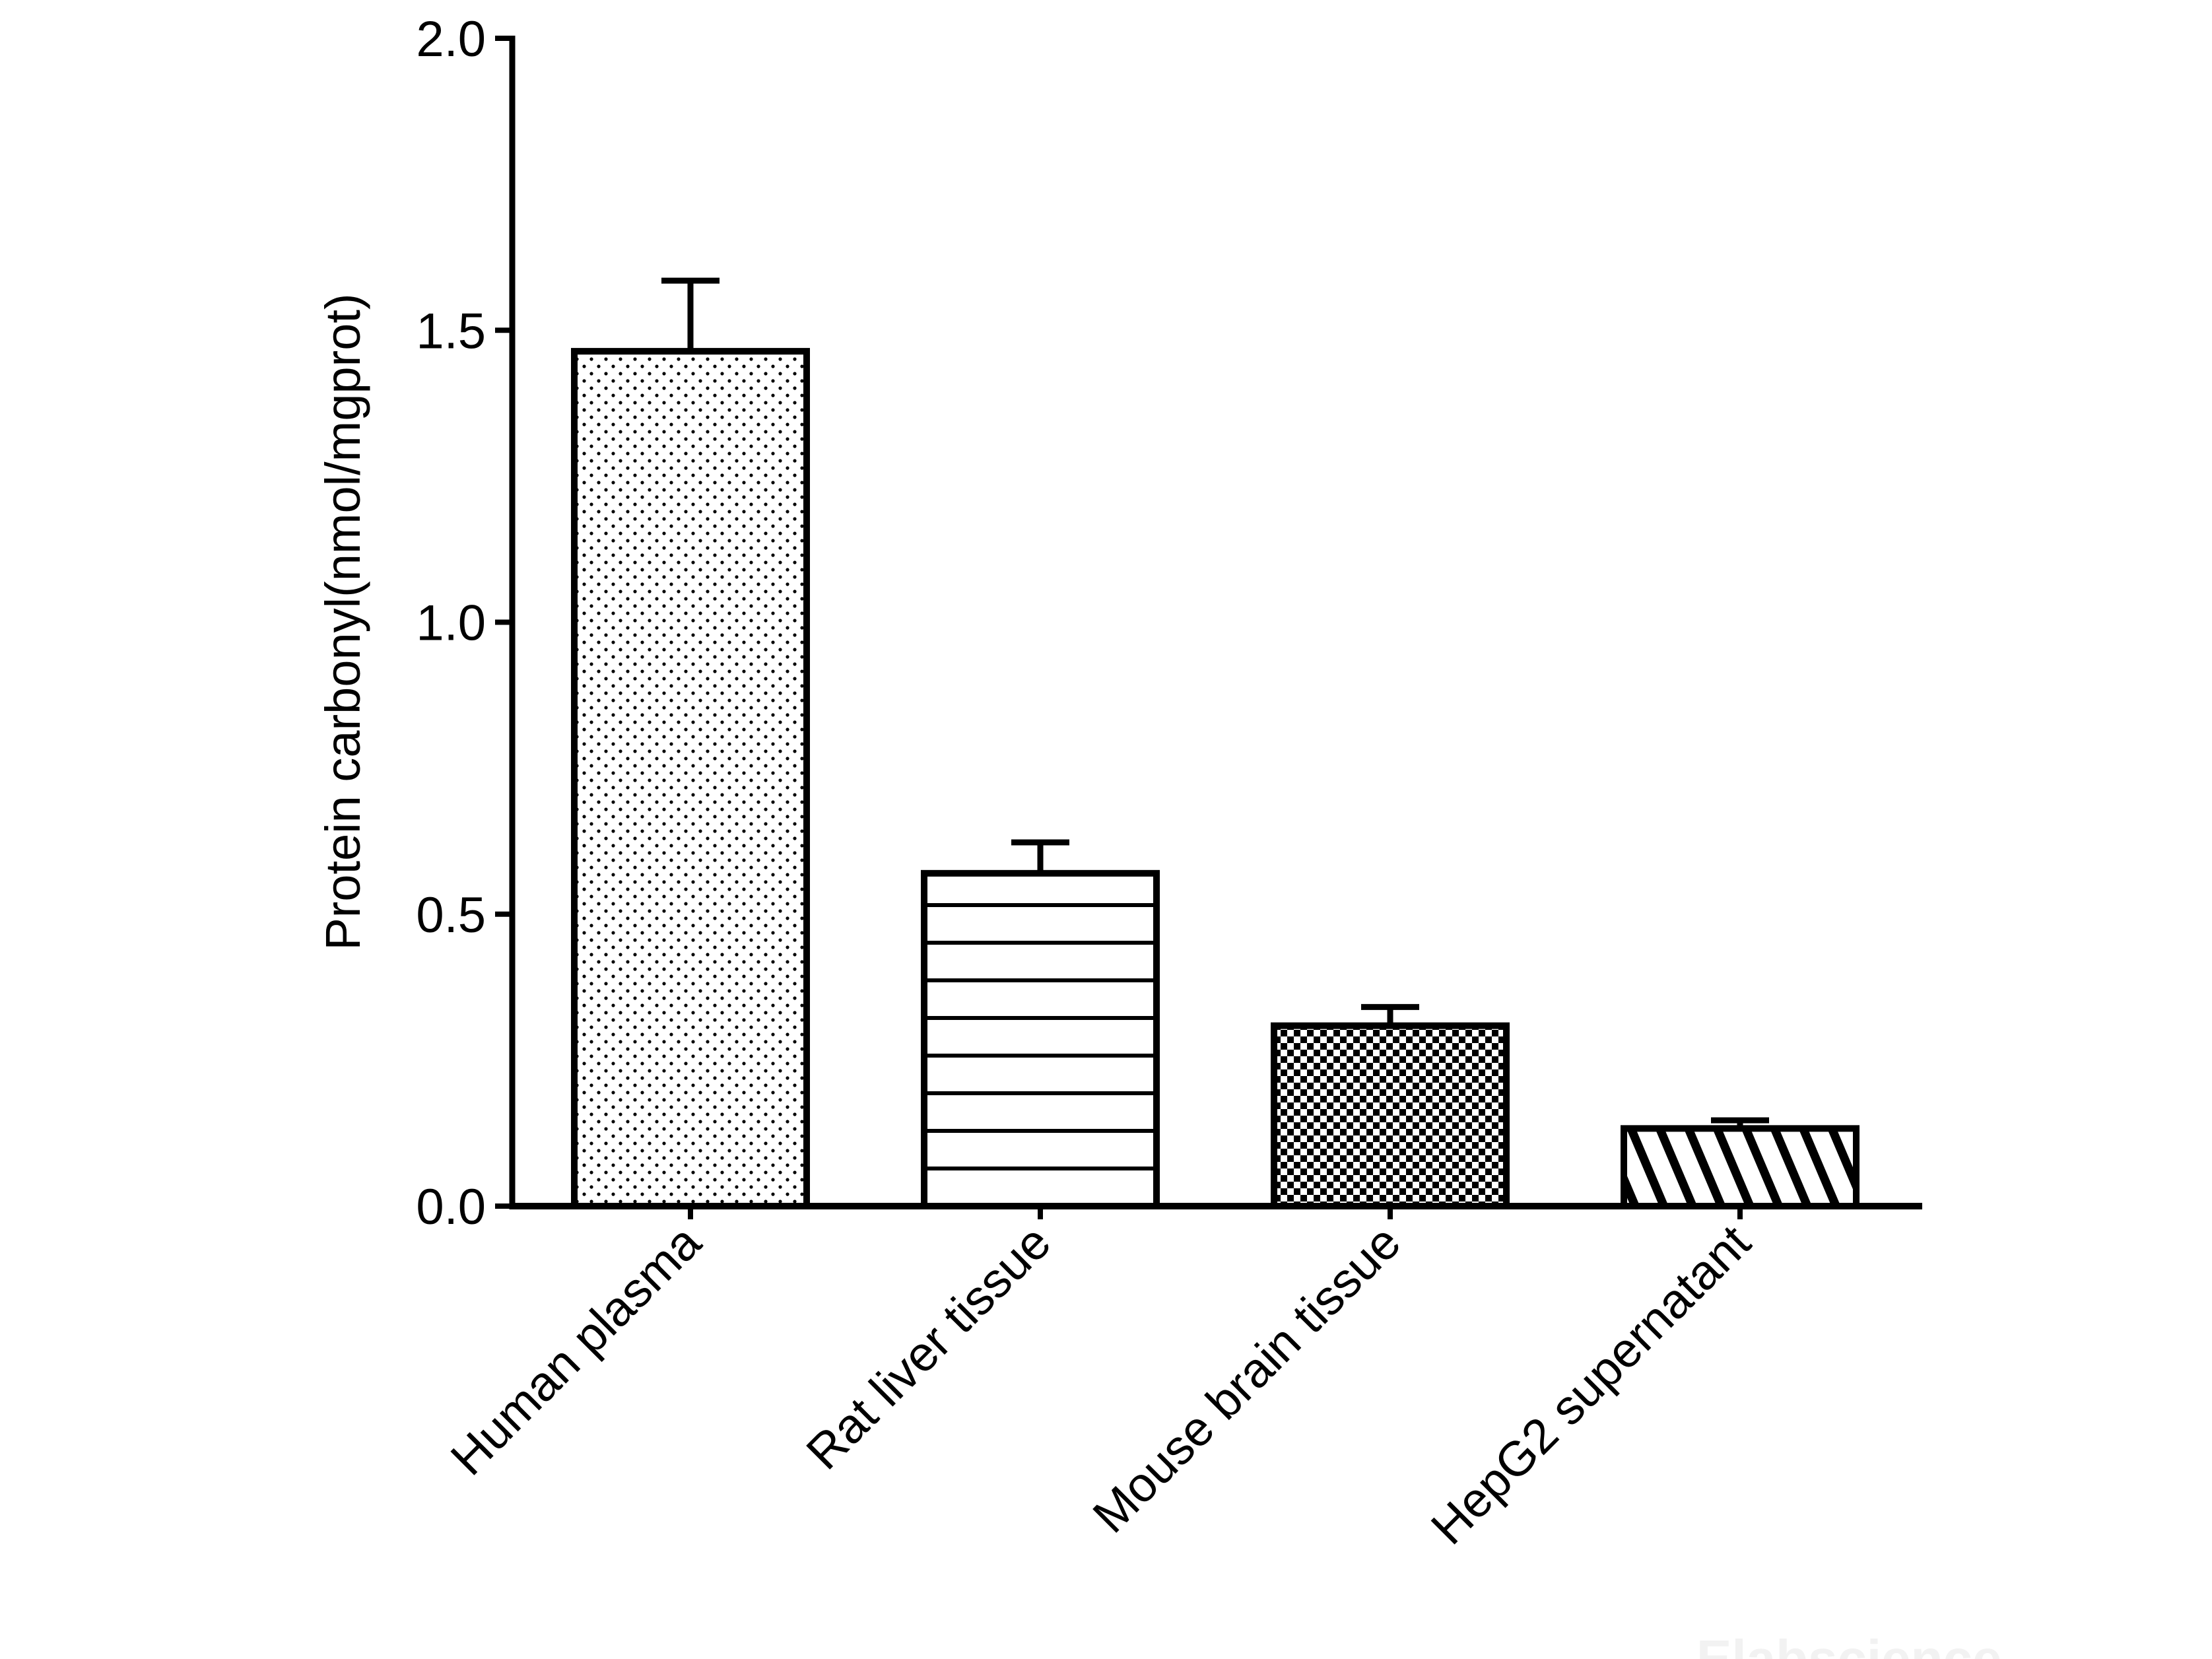 This screenshot has height=1659, width=2212. Describe the element at coordinates (1740, 1167) in the screenshot. I see `bar-hepg2-supernatant` at that location.